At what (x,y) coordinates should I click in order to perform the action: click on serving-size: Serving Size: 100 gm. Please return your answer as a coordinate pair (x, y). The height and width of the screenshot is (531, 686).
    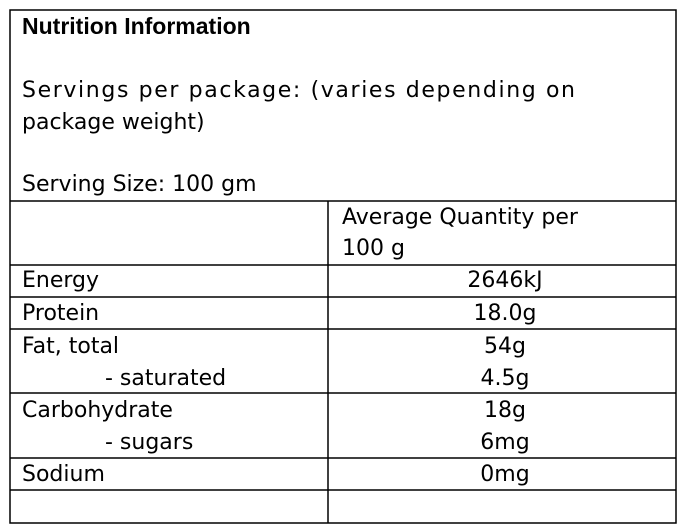
    Looking at the image, I should click on (139, 184).